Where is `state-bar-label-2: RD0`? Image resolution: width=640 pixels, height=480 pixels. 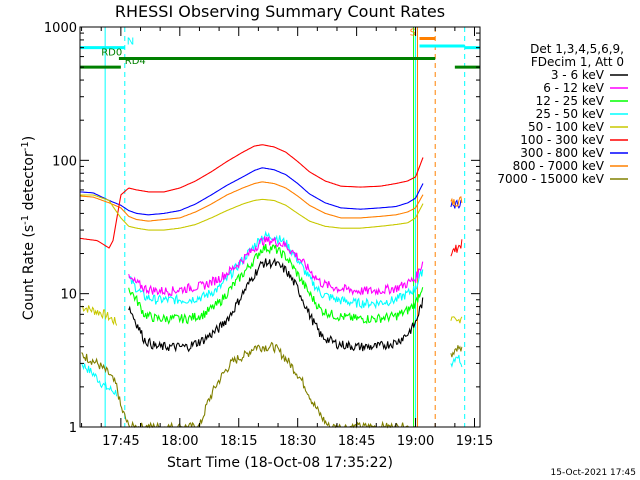
state-bar-label-2: RD0 is located at coordinates (111, 53).